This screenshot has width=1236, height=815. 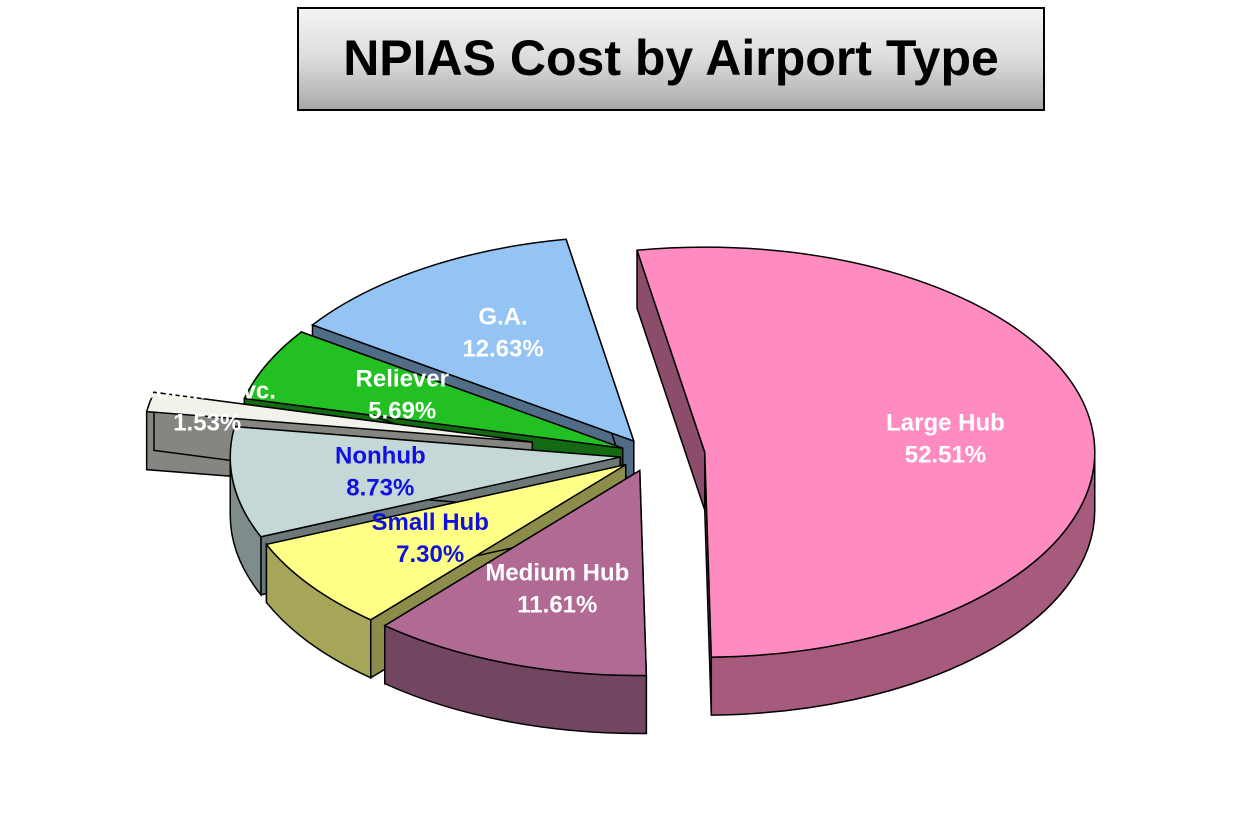 What do you see at coordinates (207, 390) in the screenshot?
I see `slice-label: Comm. Svc.` at bounding box center [207, 390].